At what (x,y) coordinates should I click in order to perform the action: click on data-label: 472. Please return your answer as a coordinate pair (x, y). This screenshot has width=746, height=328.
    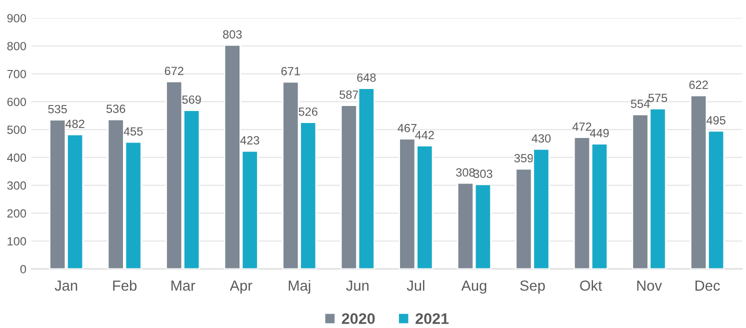
    Looking at the image, I should click on (582, 126).